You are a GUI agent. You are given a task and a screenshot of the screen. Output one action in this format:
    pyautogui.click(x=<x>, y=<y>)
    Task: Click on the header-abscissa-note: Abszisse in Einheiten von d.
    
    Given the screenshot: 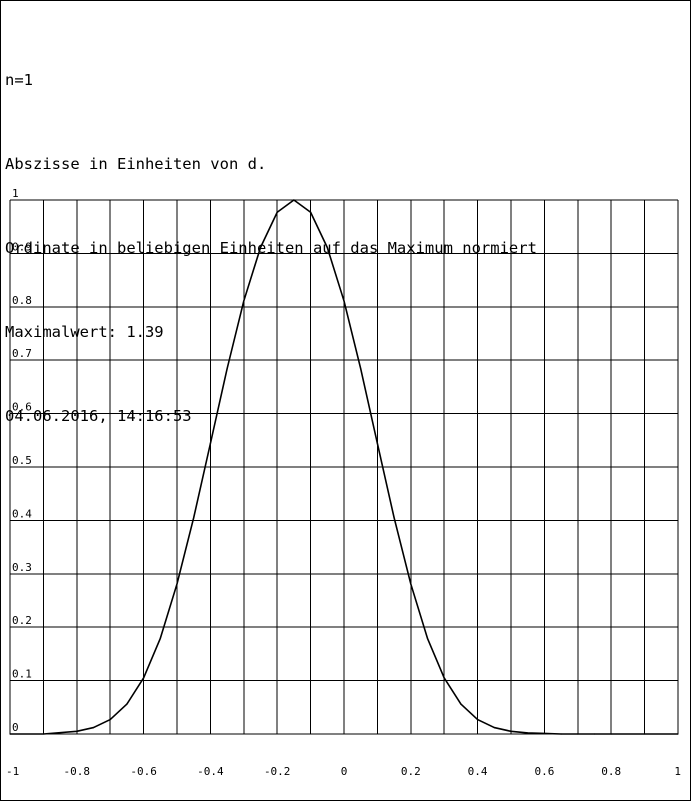 What is the action you would take?
    pyautogui.click(x=136, y=164)
    